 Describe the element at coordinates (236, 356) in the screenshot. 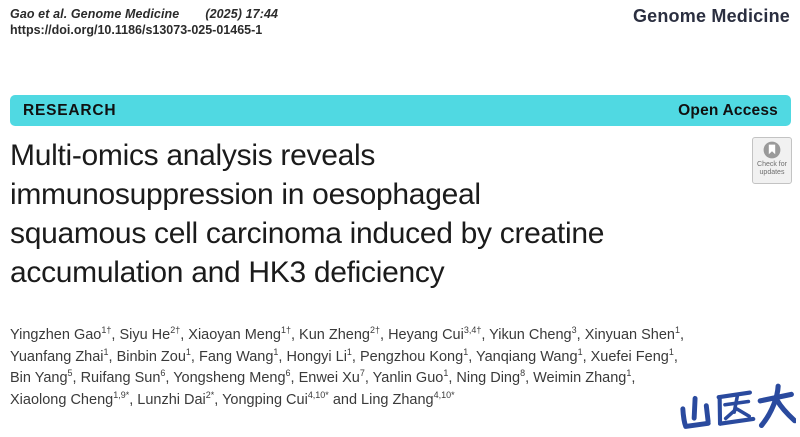

I see `author-name: Fang Wang` at that location.